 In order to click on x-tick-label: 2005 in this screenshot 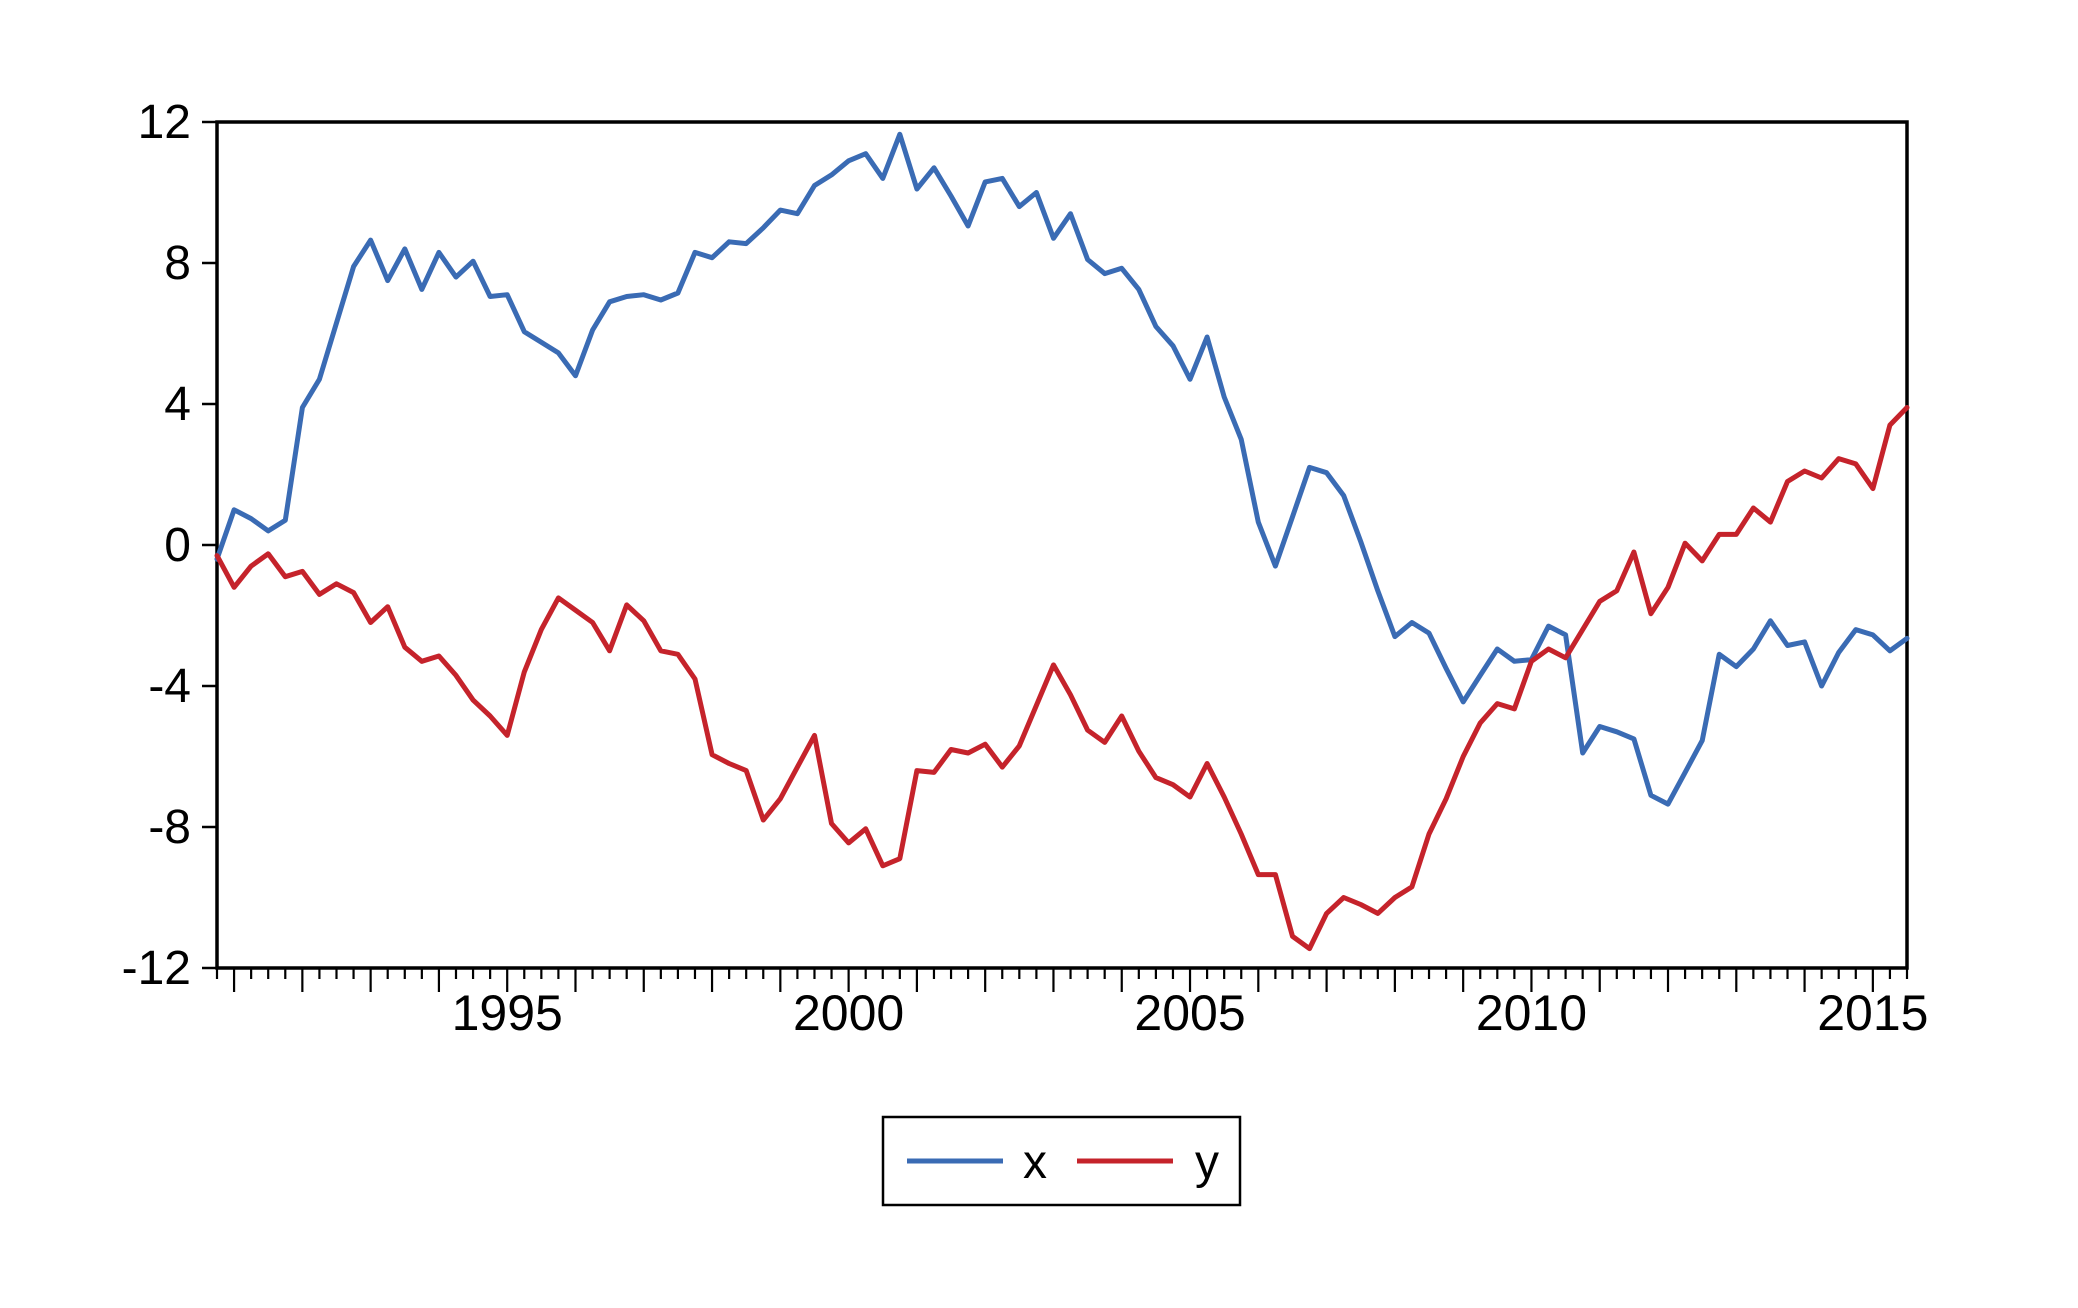, I will do `click(1189, 1013)`.